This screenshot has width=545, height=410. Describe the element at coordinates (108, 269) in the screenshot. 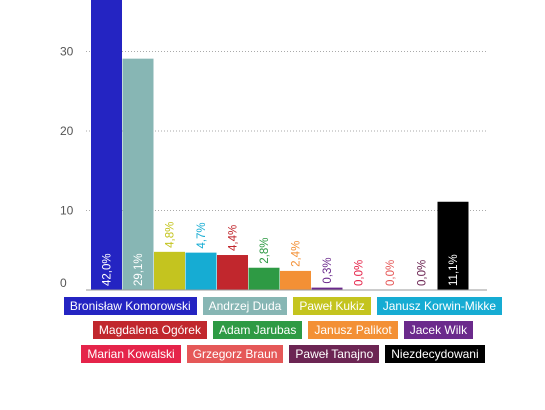

I see `bar-value-label: 42,0%` at that location.